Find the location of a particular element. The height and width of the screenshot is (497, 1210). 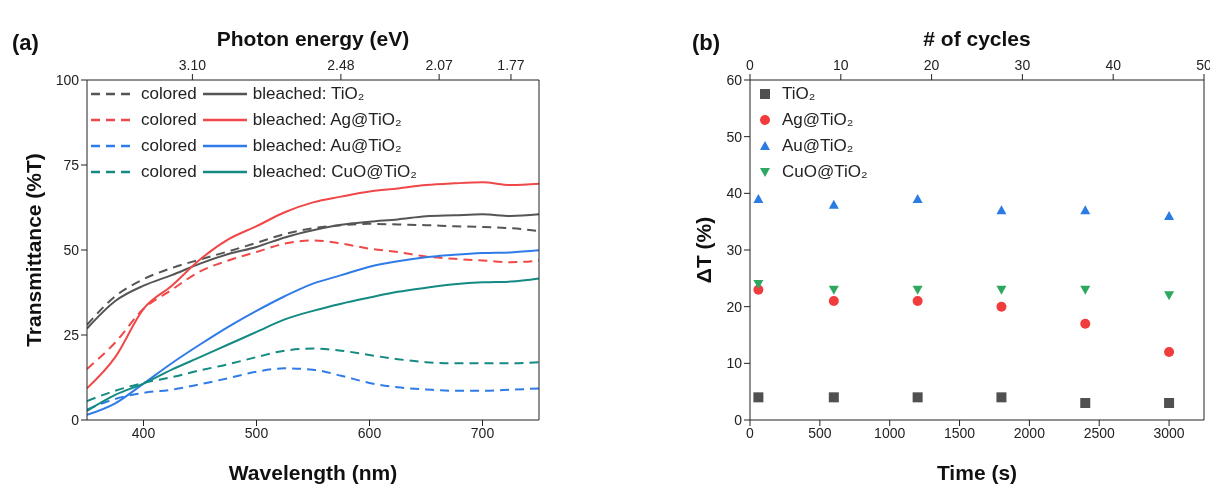

chart-title: (b) is located at coordinates (706, 43).